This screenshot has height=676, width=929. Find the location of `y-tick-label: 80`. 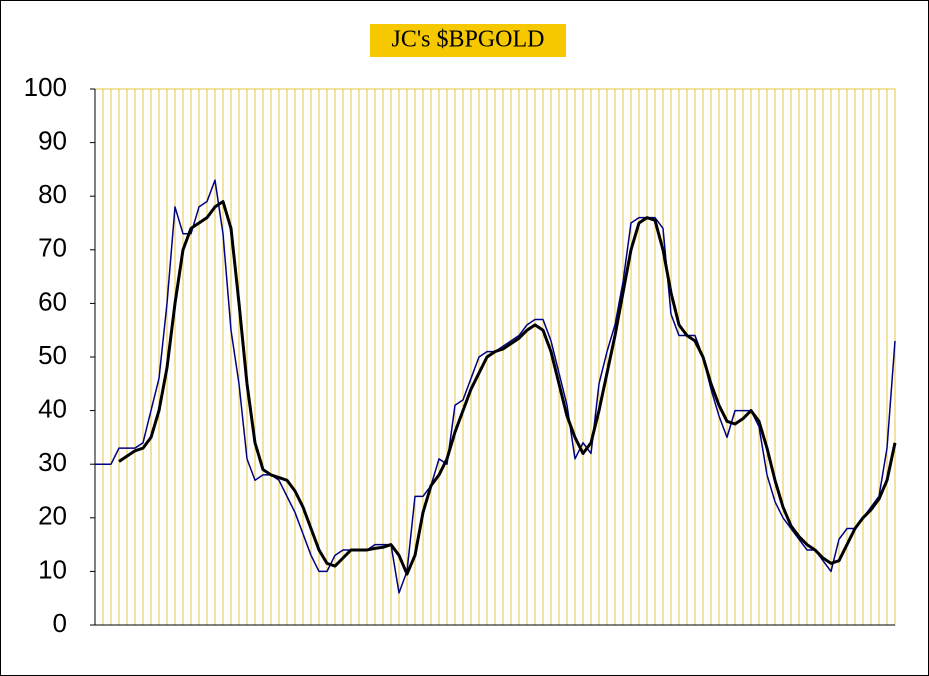

y-tick-label: 80 is located at coordinates (52, 194).